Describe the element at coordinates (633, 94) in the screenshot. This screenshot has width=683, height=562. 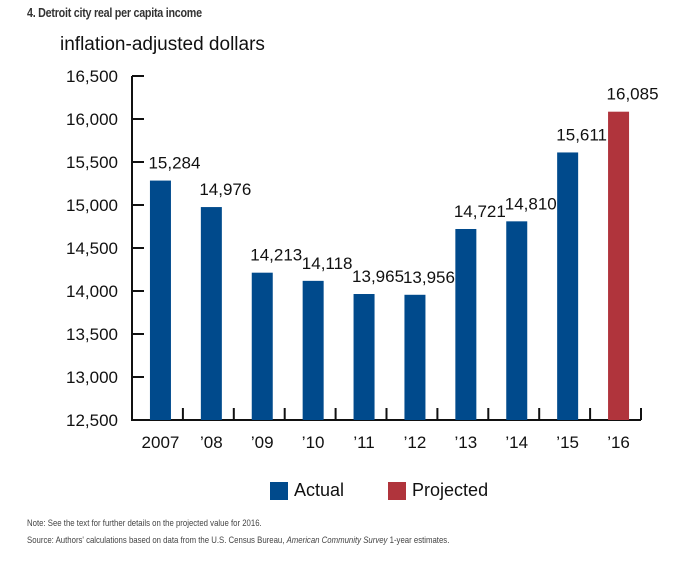
I see `data-label: 16,085` at that location.